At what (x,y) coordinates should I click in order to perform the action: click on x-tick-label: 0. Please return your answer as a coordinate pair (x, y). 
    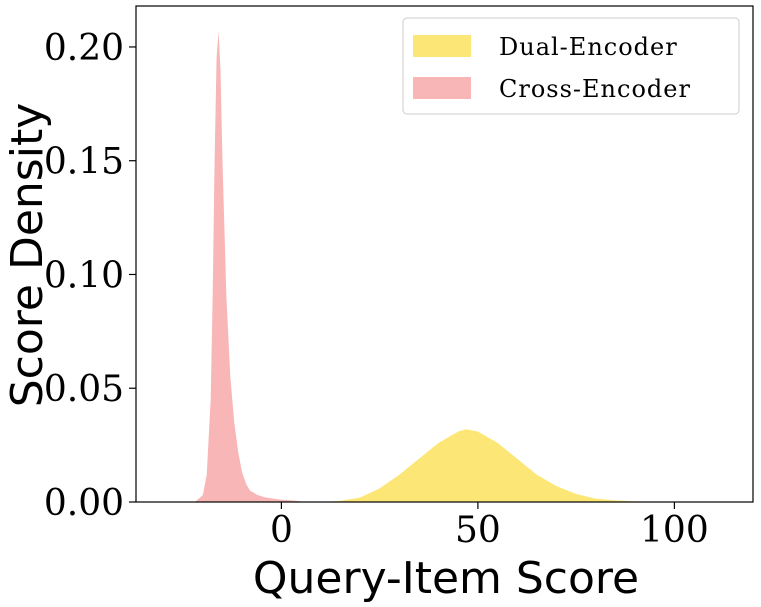
    Looking at the image, I should click on (281, 530).